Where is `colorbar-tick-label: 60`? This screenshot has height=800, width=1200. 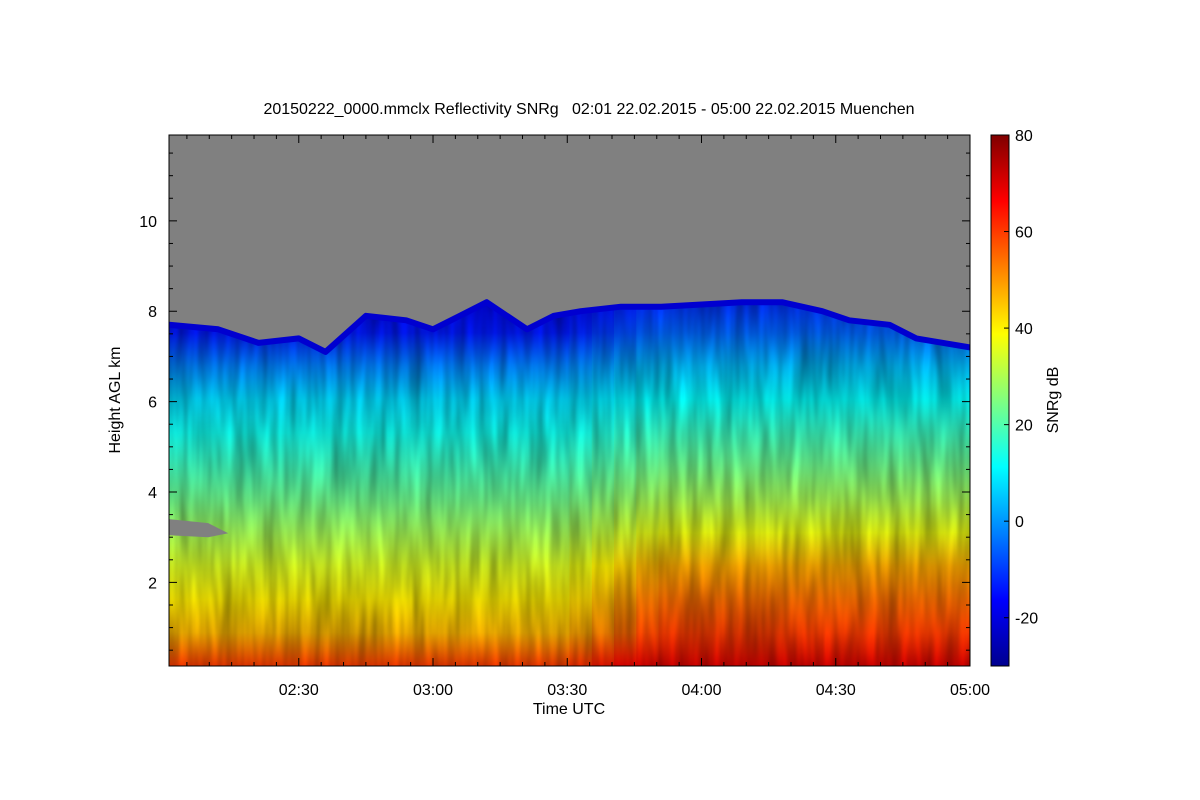
colorbar-tick-label: 60 is located at coordinates (1024, 233).